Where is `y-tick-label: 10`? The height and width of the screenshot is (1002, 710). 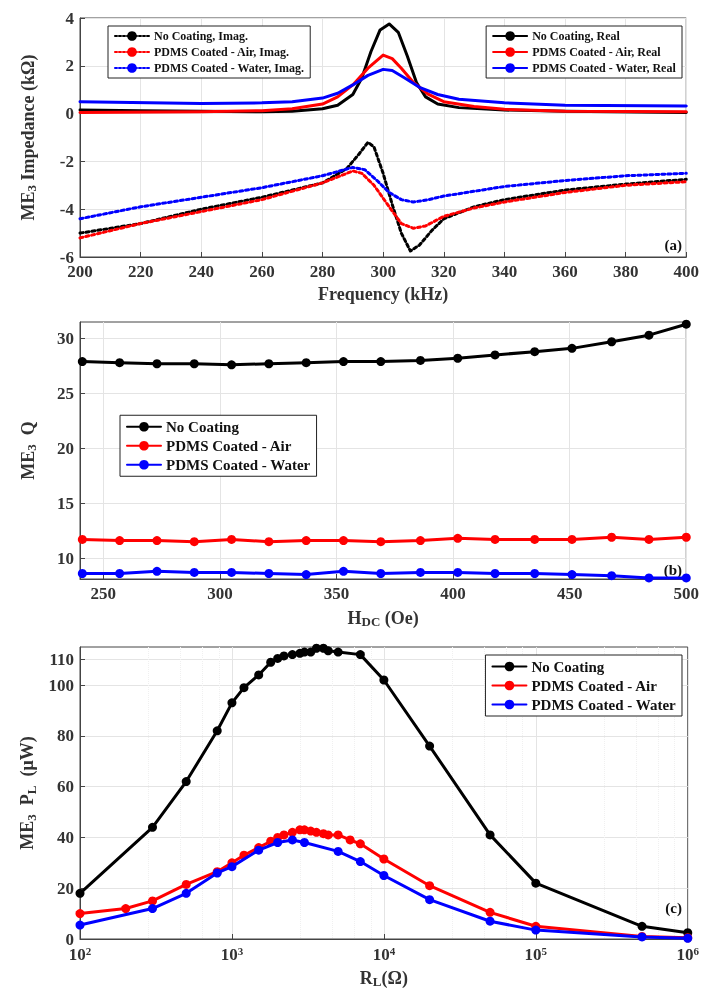
y-tick-label: 10 is located at coordinates (65, 558).